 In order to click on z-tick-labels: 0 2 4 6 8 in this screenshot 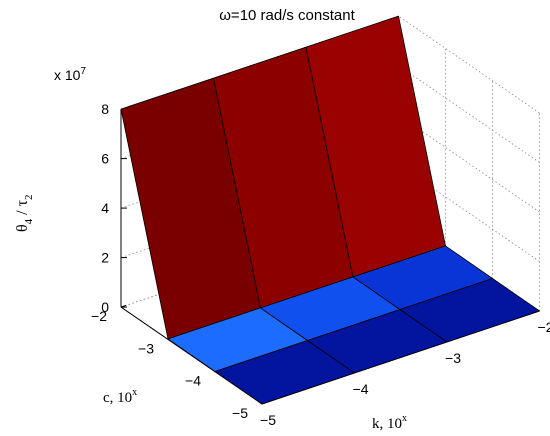, I will do `click(105, 208)`.